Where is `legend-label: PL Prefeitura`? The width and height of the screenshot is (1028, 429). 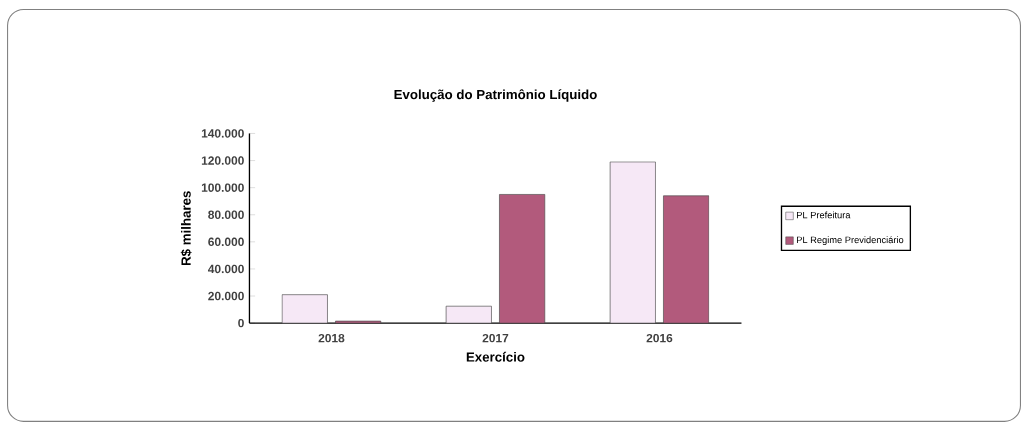 legend-label: PL Prefeitura is located at coordinates (824, 215).